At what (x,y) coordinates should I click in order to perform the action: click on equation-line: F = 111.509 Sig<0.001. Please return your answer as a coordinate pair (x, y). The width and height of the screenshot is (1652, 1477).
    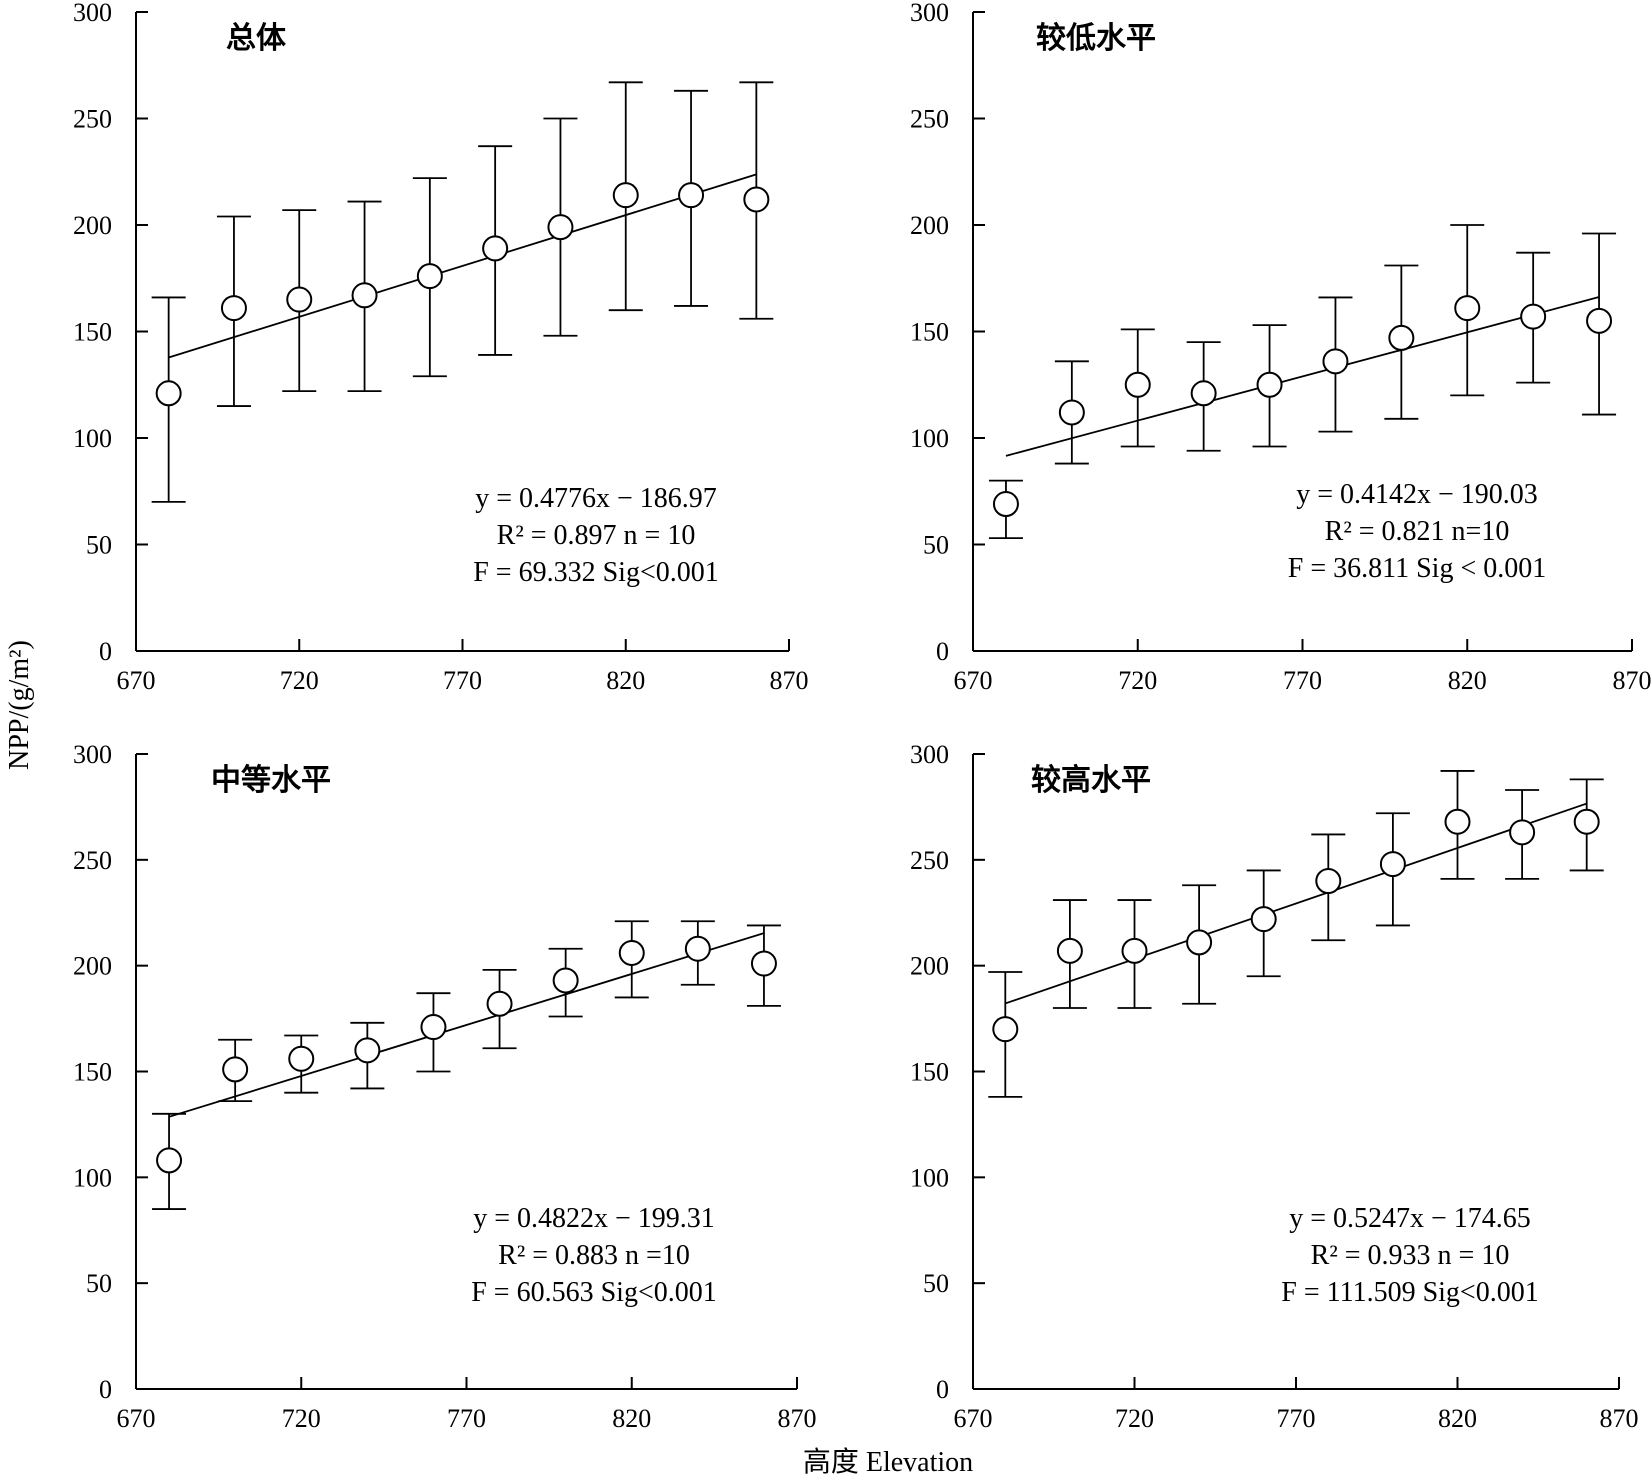
    Looking at the image, I should click on (1409, 1292).